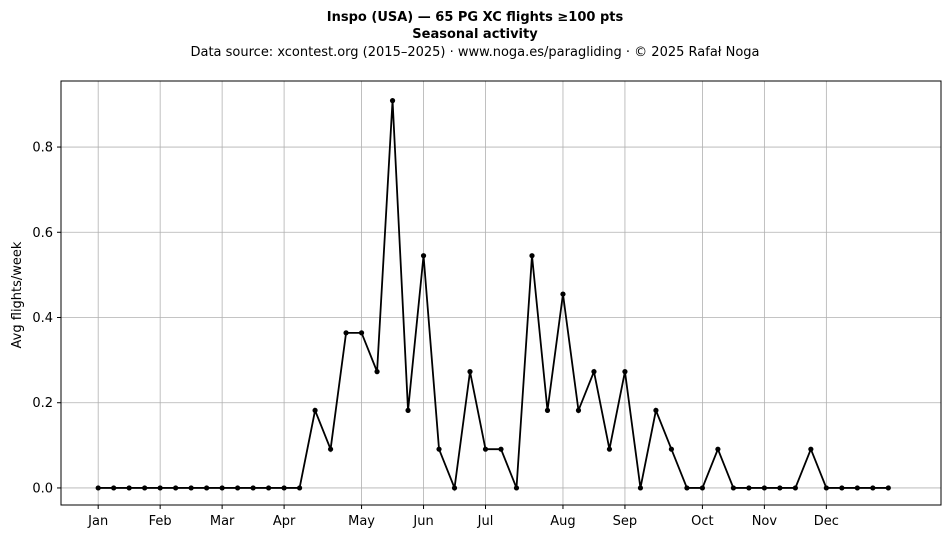 Image resolution: width=950 pixels, height=539 pixels. I want to click on x-tick-label: May, so click(361, 521).